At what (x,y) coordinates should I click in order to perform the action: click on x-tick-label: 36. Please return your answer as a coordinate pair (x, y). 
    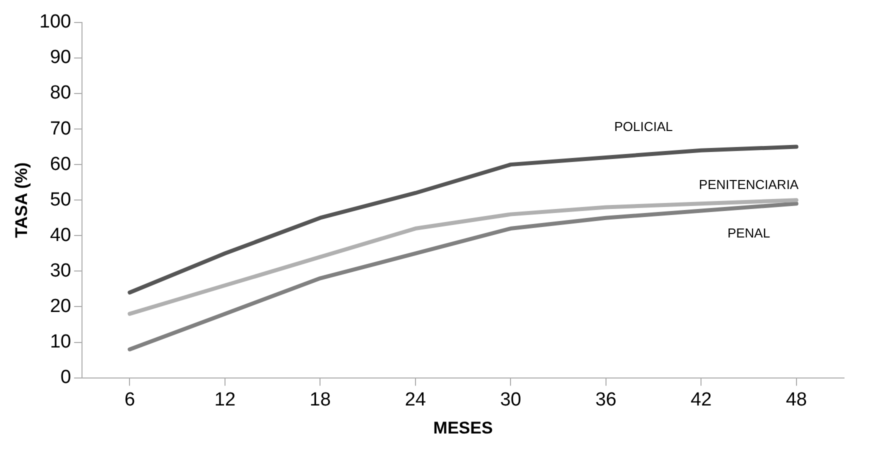
    Looking at the image, I should click on (605, 399).